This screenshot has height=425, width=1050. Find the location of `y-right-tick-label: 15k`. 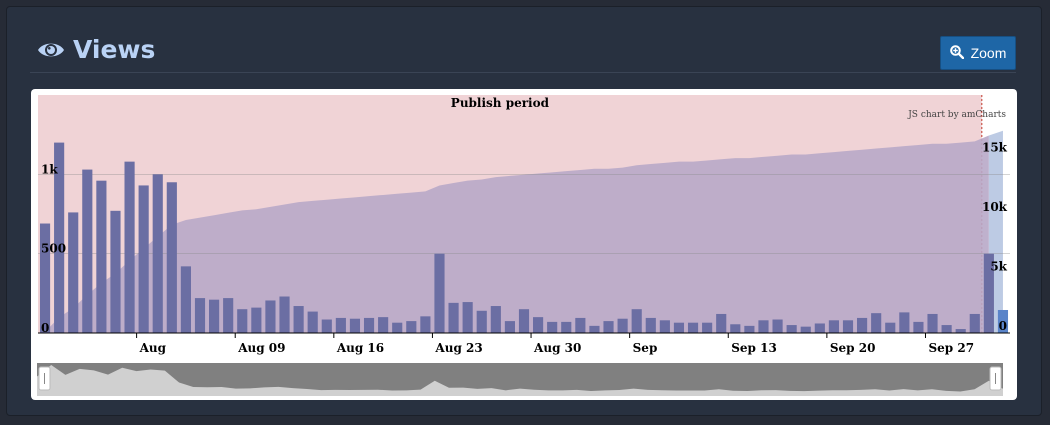

y-right-tick-label: 15k is located at coordinates (995, 148).